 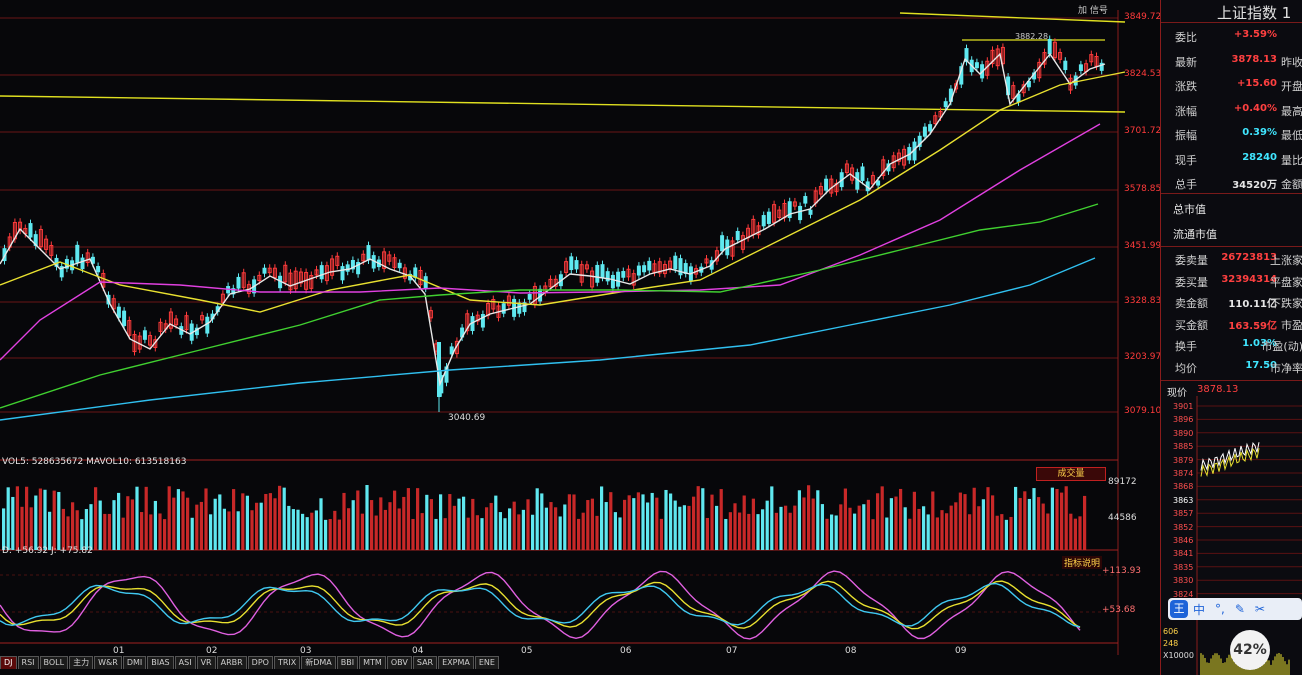 What do you see at coordinates (1220, 609) in the screenshot?
I see `ime-punct-key: °,` at bounding box center [1220, 609].